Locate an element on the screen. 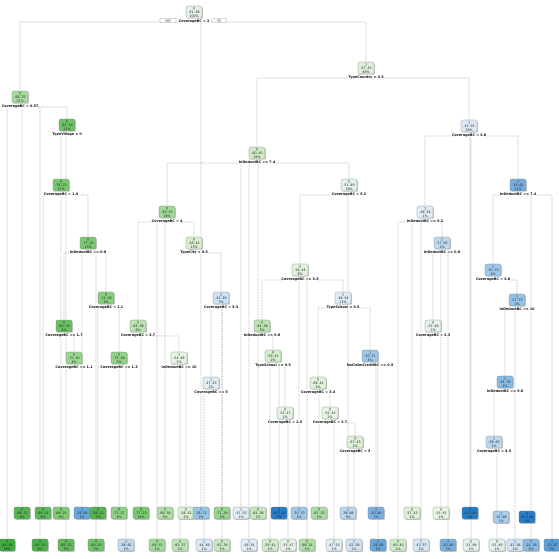  split-label: CoverageBC >= 1.1 is located at coordinates (74, 367).